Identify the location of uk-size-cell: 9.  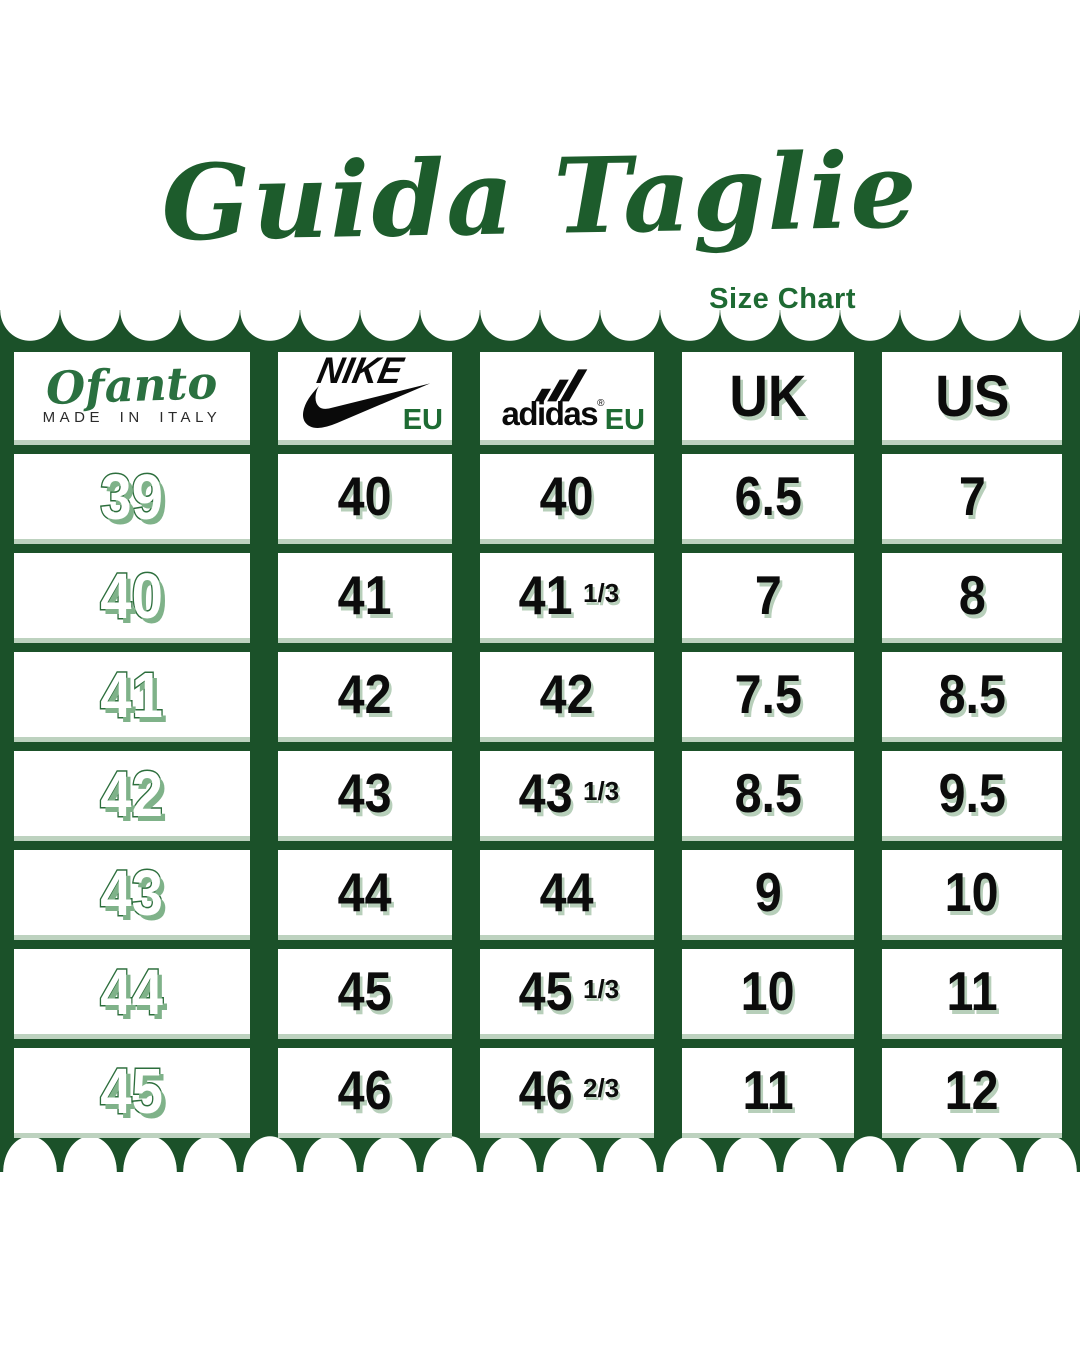
(768, 892).